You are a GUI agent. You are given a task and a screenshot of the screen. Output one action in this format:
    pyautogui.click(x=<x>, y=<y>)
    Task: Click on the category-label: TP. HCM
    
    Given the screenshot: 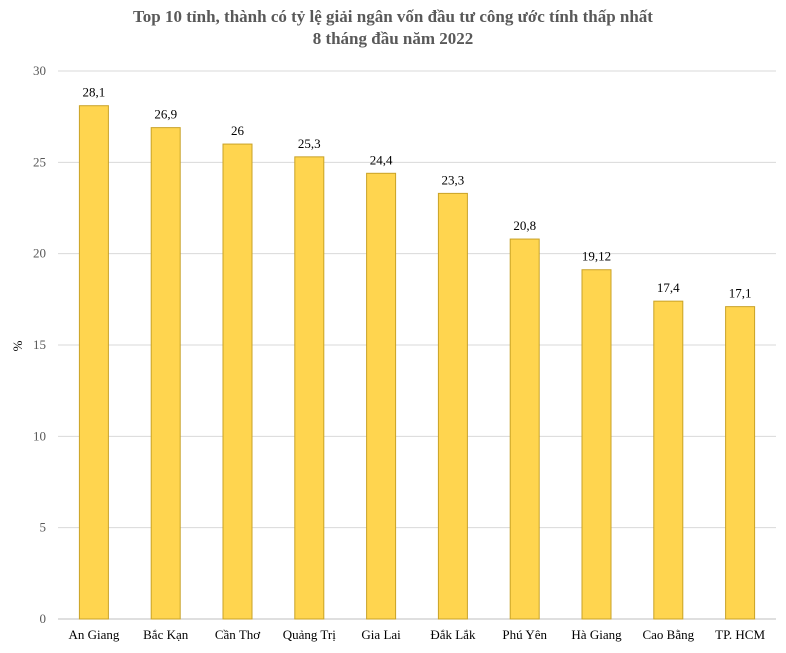 What is the action you would take?
    pyautogui.click(x=740, y=634)
    